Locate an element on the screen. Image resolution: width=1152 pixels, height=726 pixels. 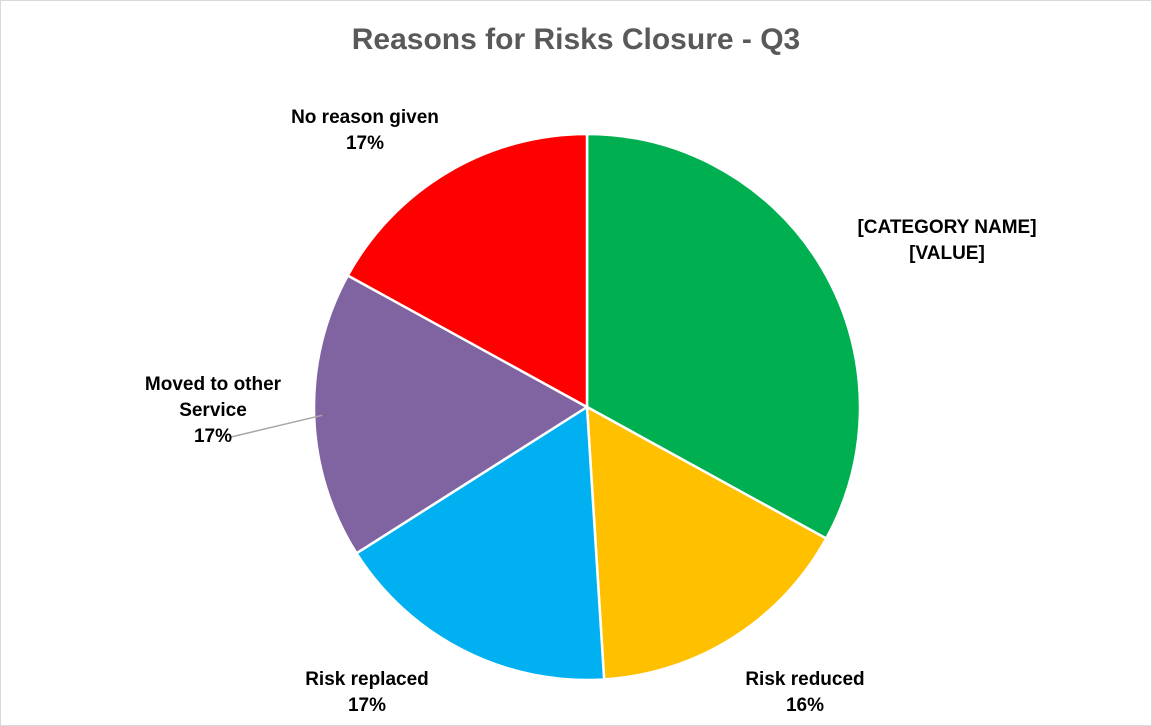
data-label-risk-reduced: Risk reduced 16% is located at coordinates (804, 692).